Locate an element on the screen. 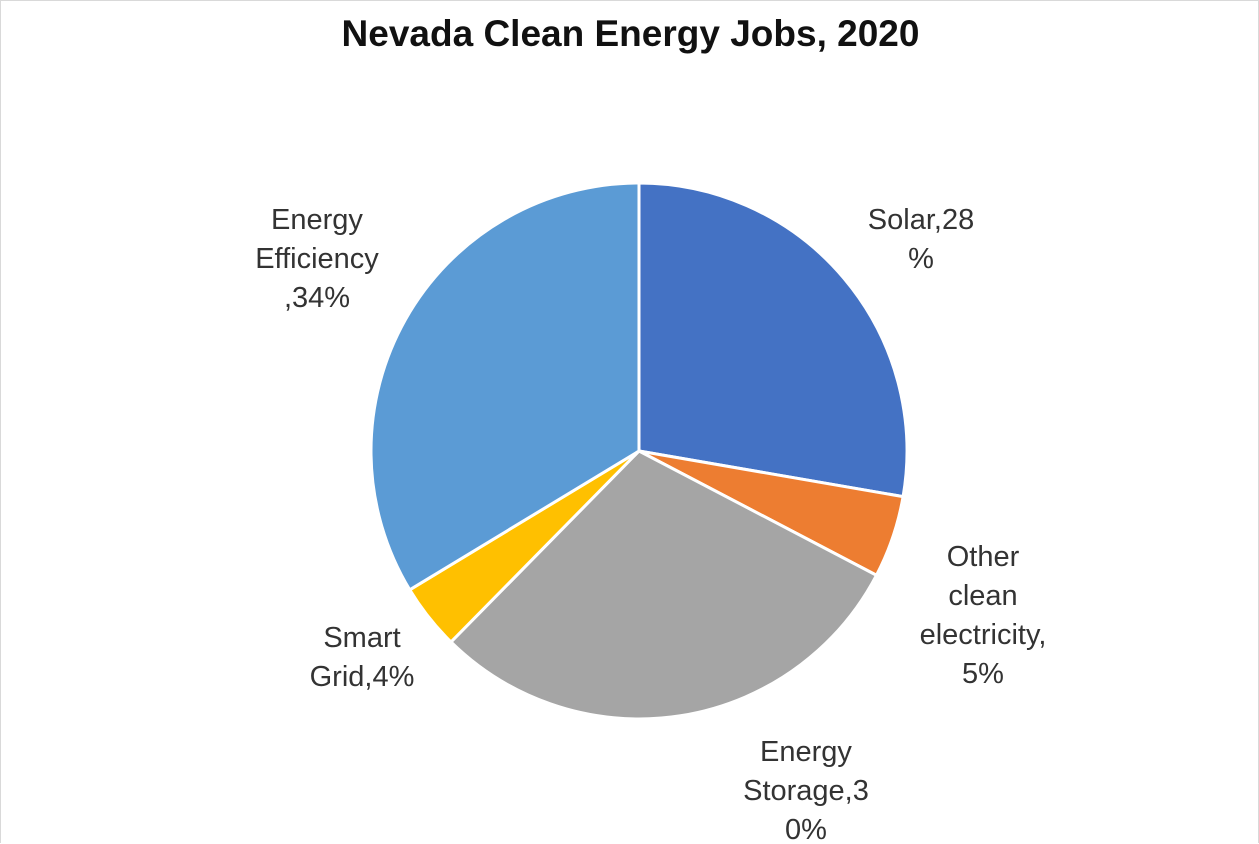 This screenshot has height=844, width=1259. data-label-0: Solar,28% is located at coordinates (921, 239).